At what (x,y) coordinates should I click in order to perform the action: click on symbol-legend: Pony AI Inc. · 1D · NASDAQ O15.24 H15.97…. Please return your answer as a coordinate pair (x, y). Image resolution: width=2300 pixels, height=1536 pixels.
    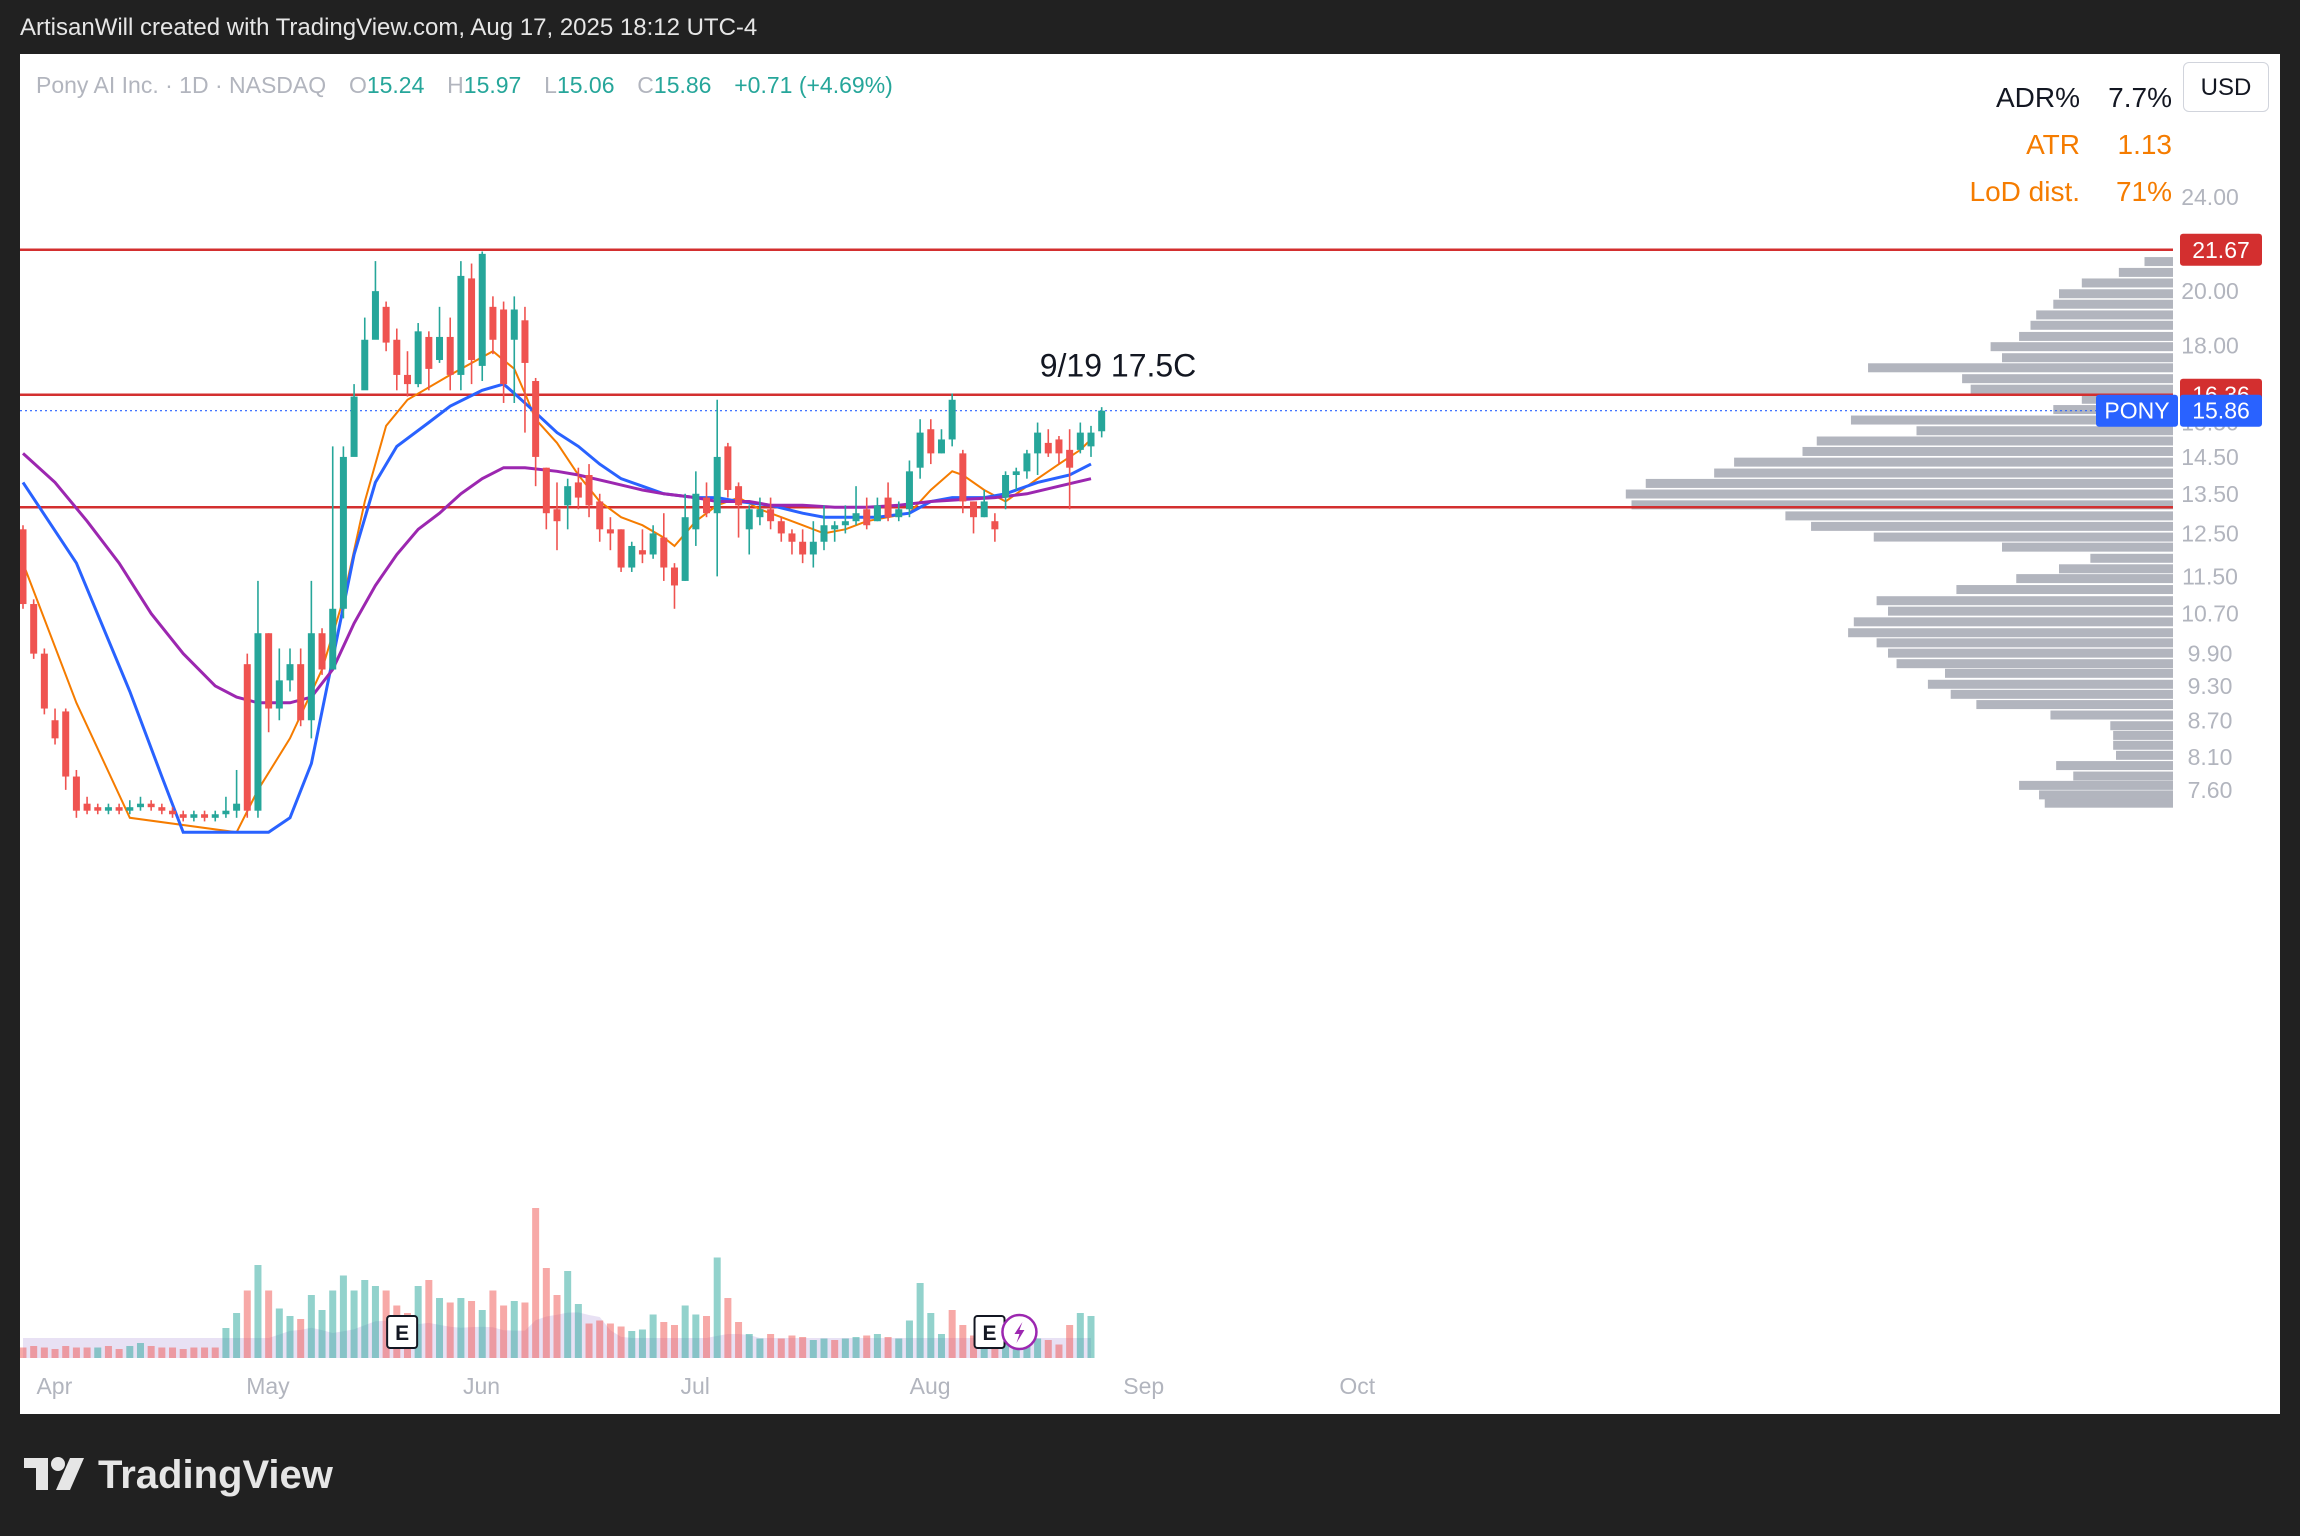
    Looking at the image, I should click on (464, 85).